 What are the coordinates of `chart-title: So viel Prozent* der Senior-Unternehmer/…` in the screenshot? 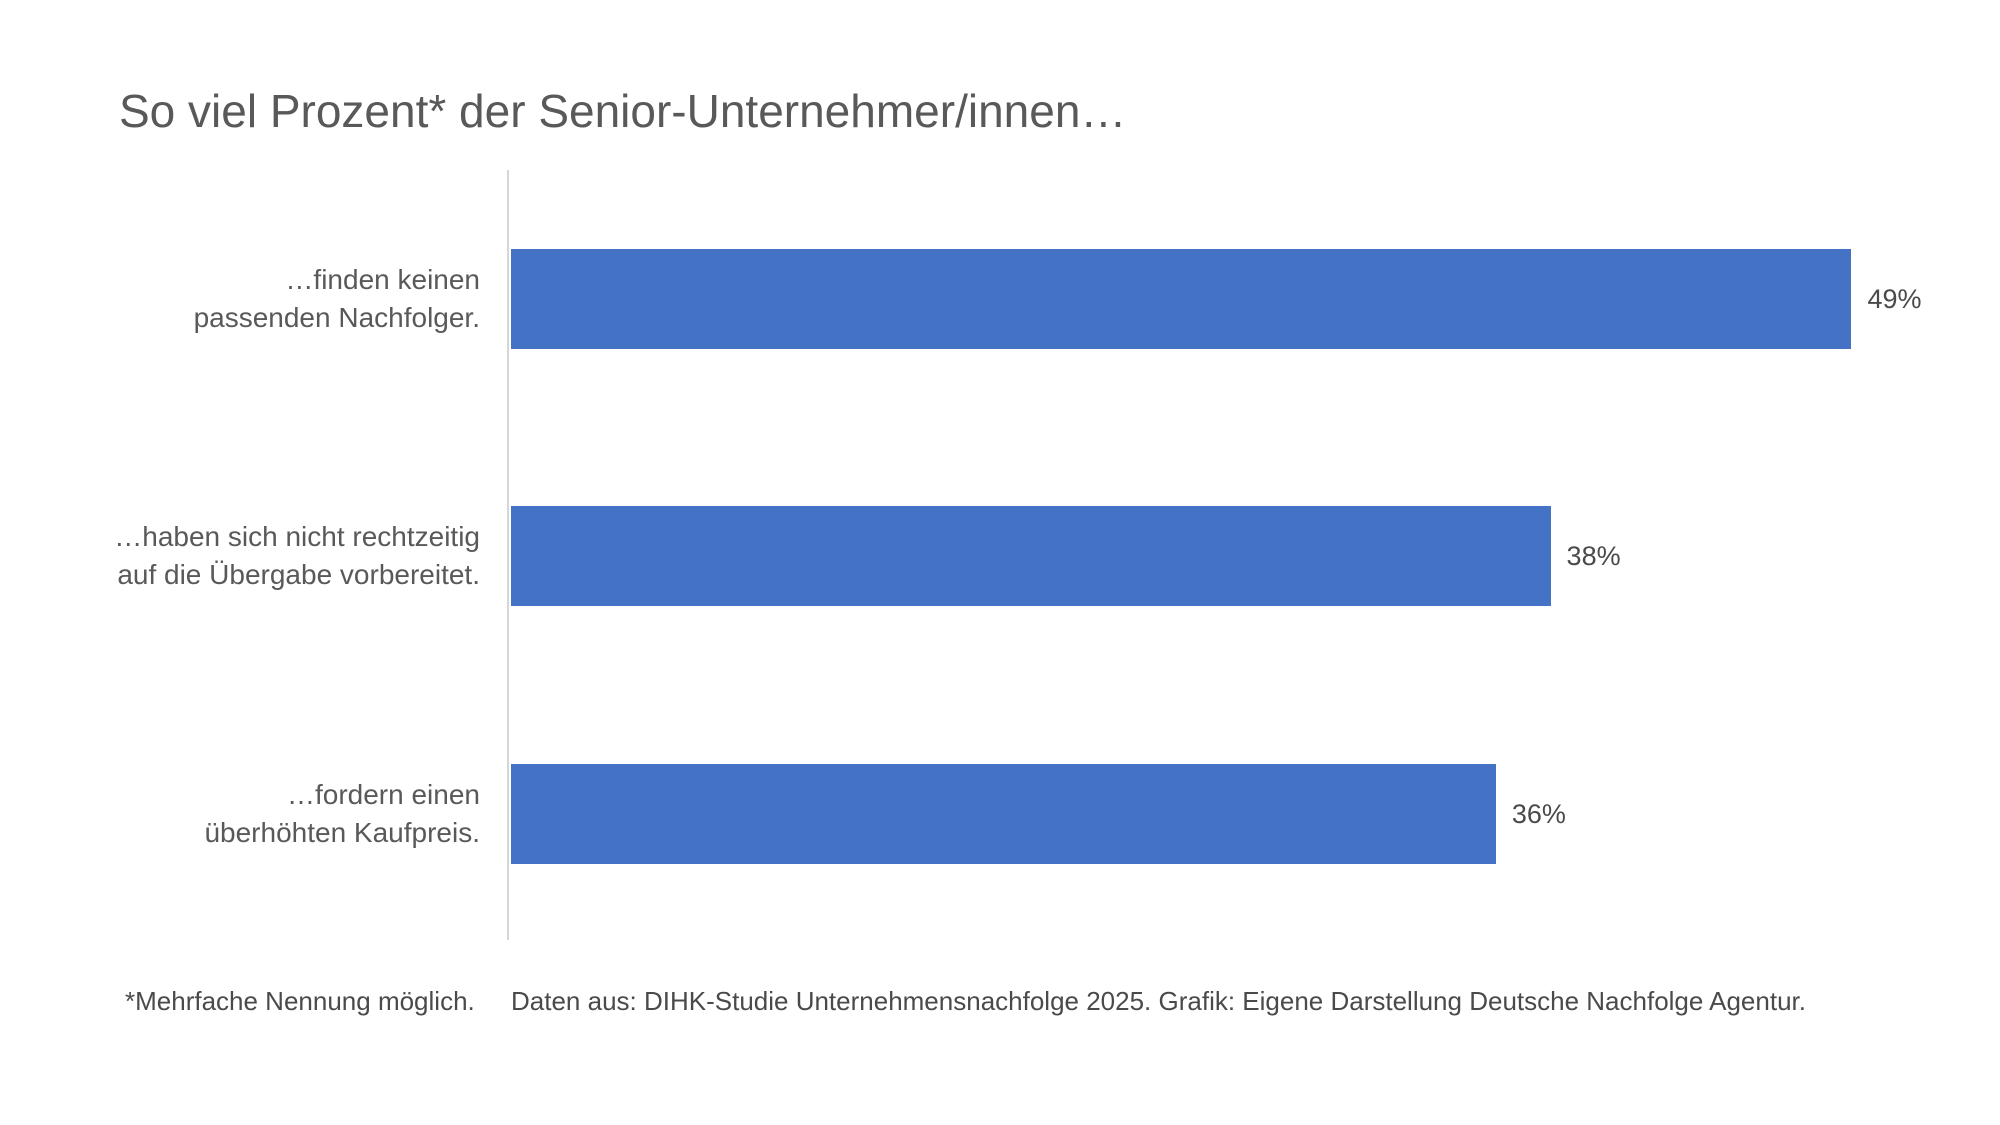 It's located at (623, 111).